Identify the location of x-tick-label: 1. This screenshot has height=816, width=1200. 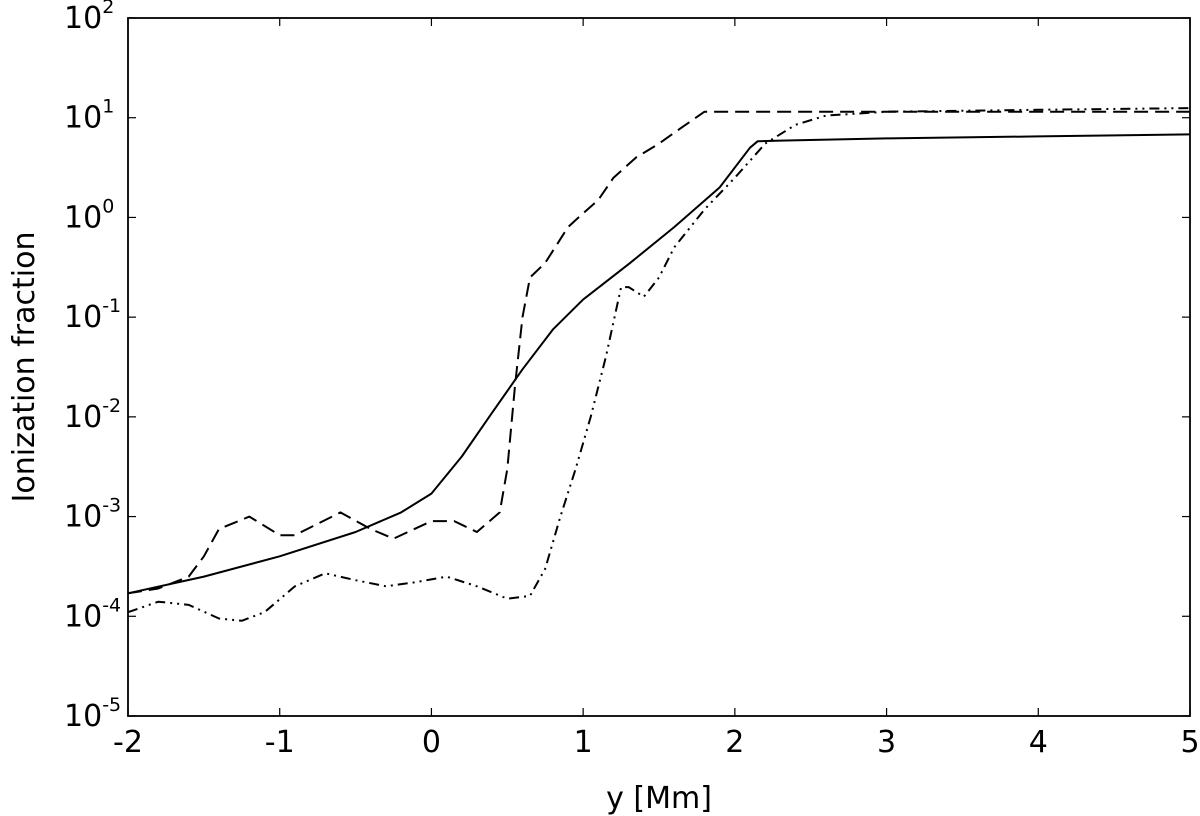
(583, 742).